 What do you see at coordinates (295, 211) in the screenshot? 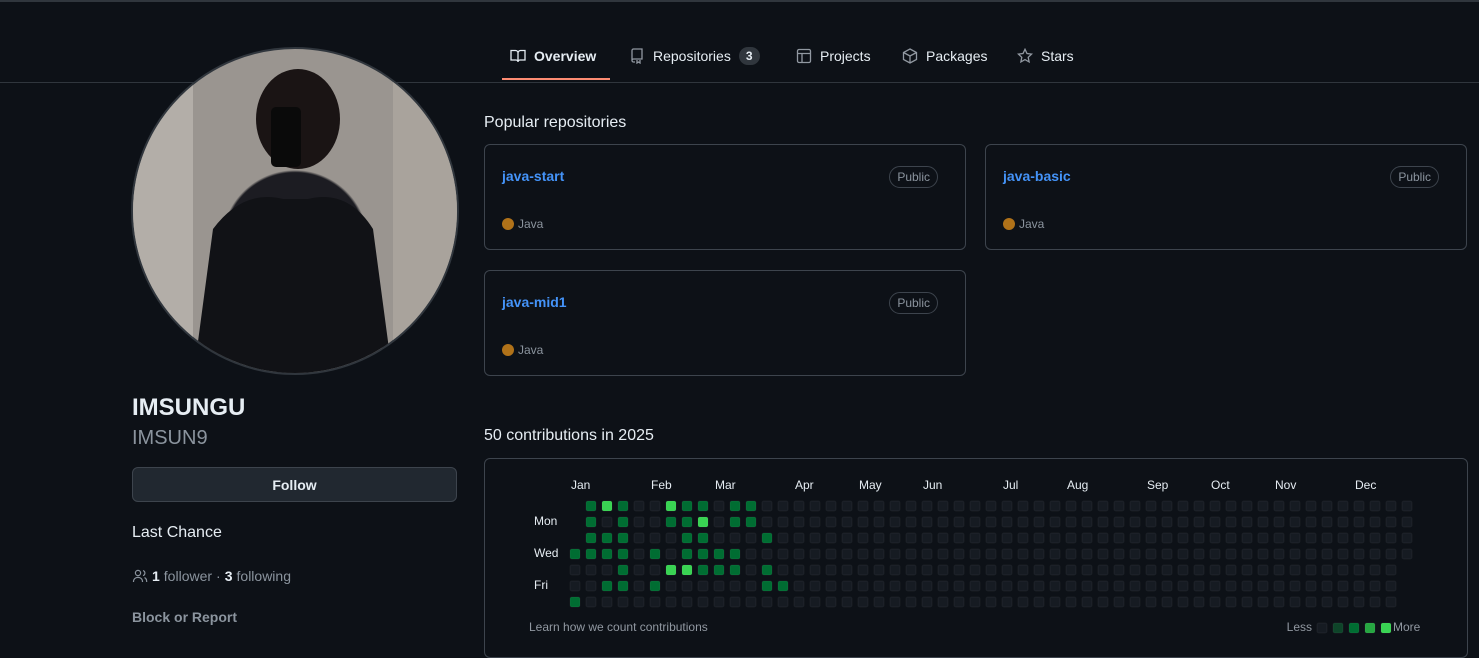
I see `avatar` at bounding box center [295, 211].